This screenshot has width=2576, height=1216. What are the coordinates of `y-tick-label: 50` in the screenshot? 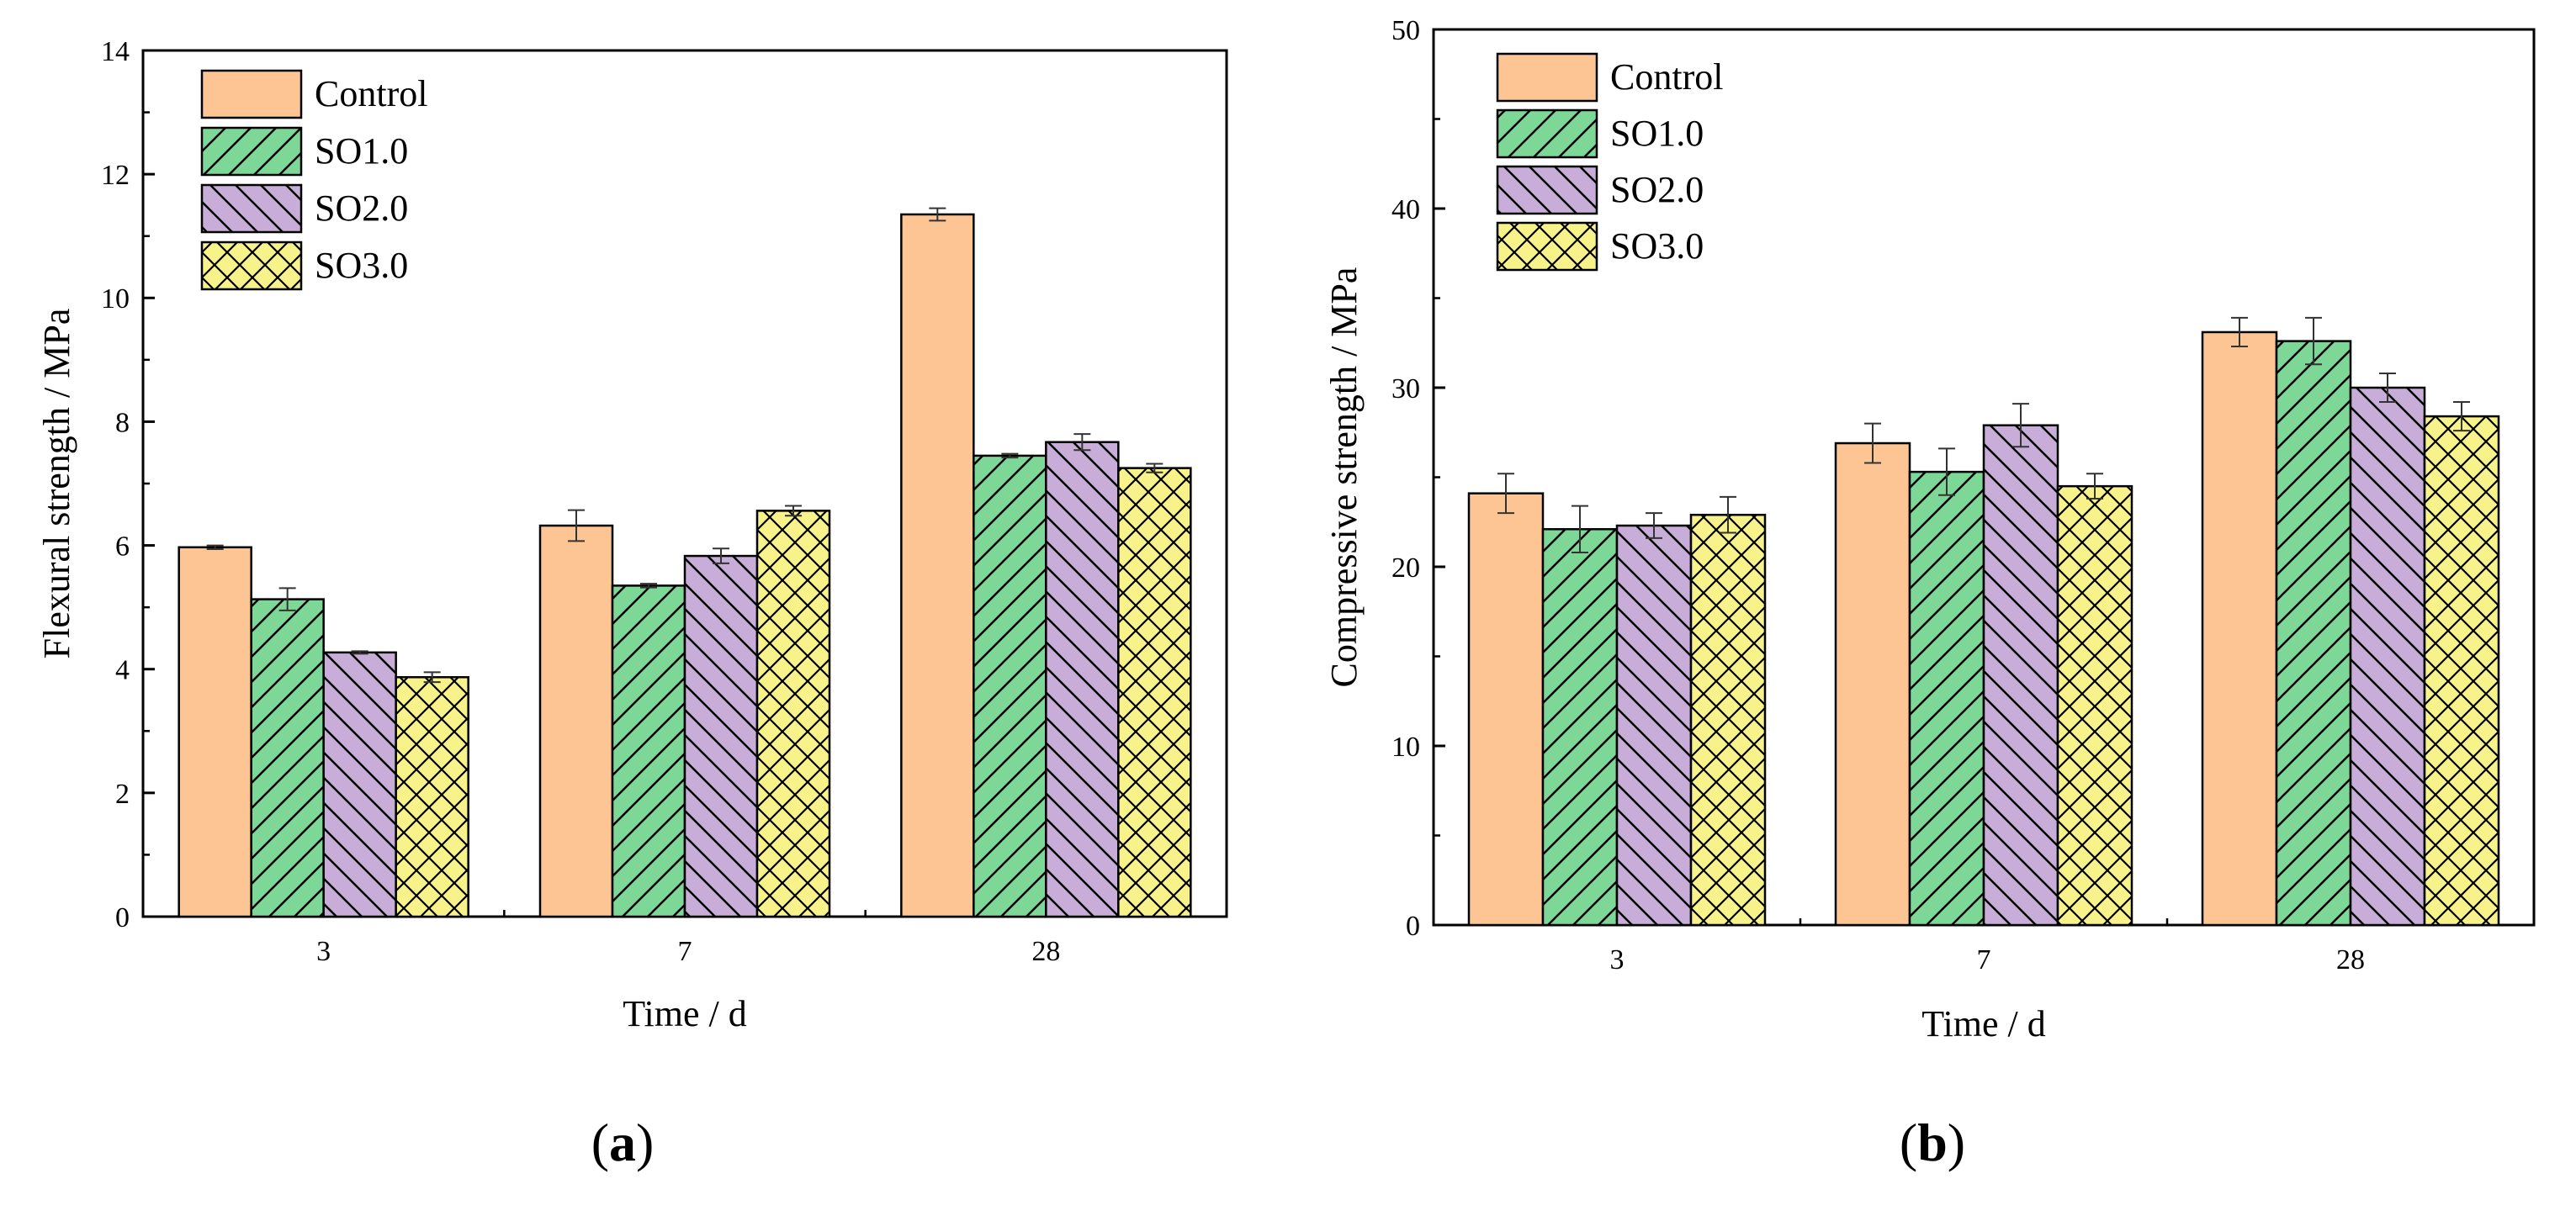 It's located at (1405, 31).